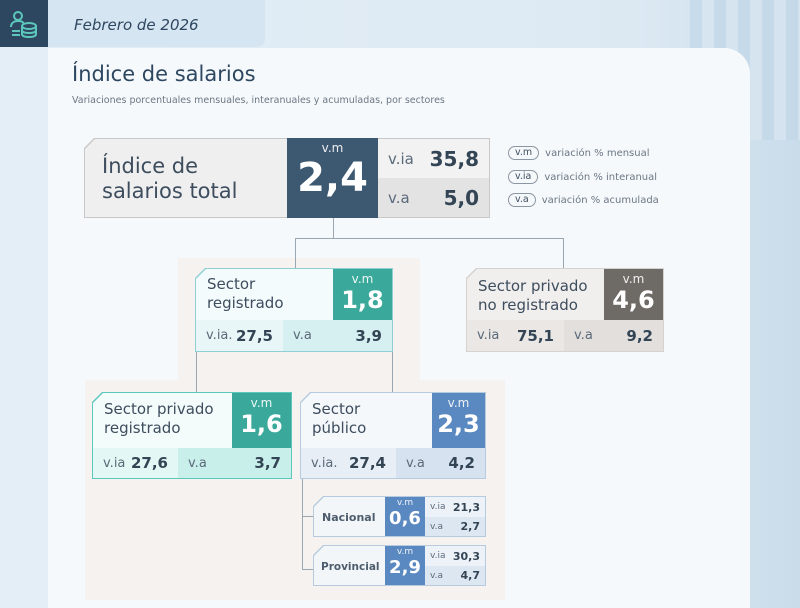 The image size is (800, 608). What do you see at coordinates (368, 335) in the screenshot?
I see `va-value: 3,9` at bounding box center [368, 335].